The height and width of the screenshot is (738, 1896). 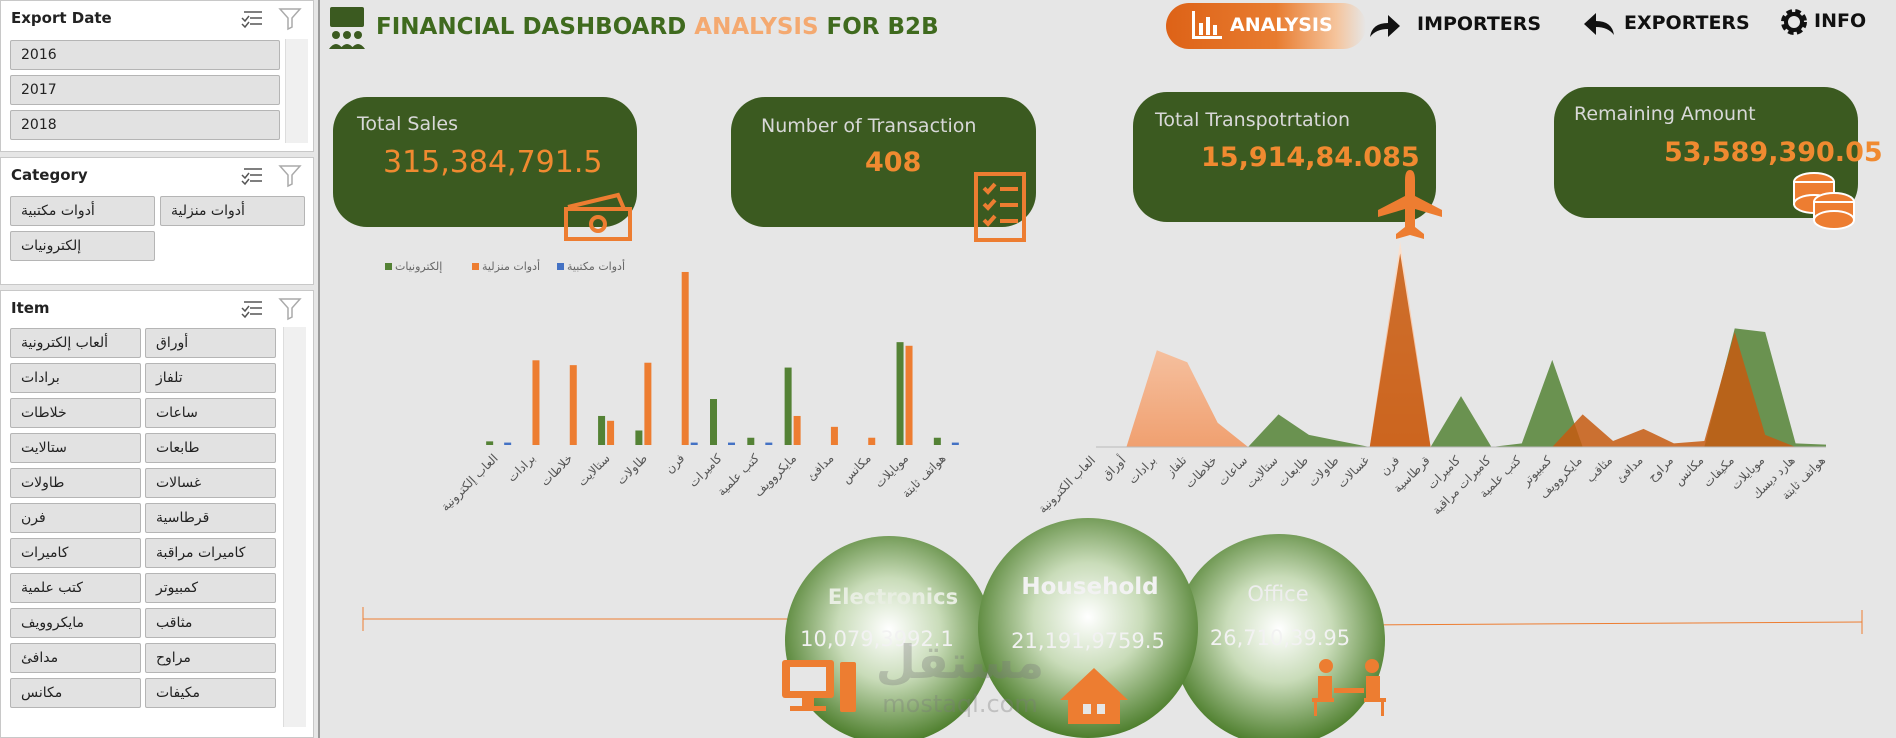 What do you see at coordinates (82, 246) in the screenshot?
I see `slicer-button: إلكترونيات` at bounding box center [82, 246].